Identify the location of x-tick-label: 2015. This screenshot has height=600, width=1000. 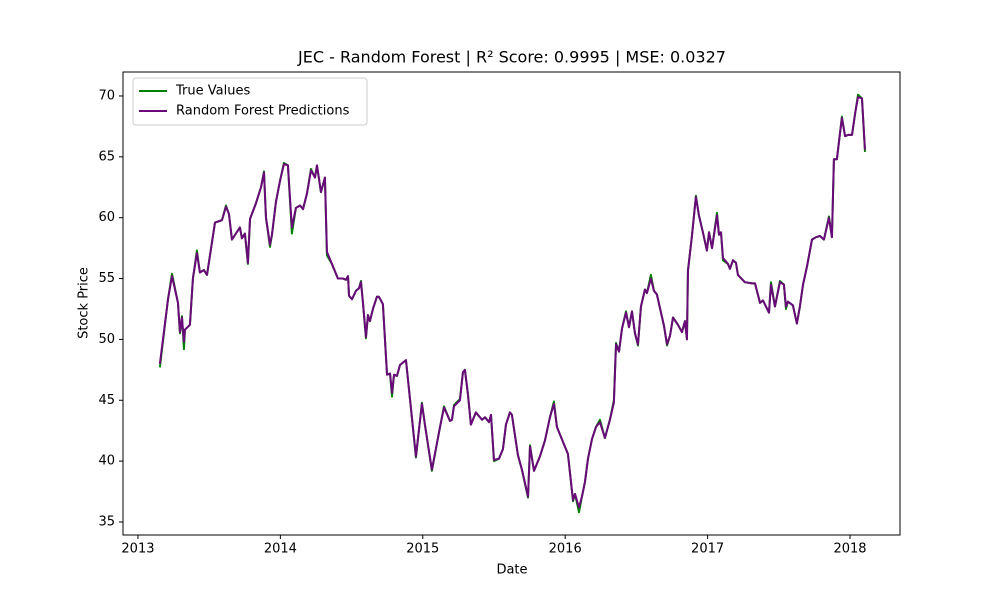
(422, 549).